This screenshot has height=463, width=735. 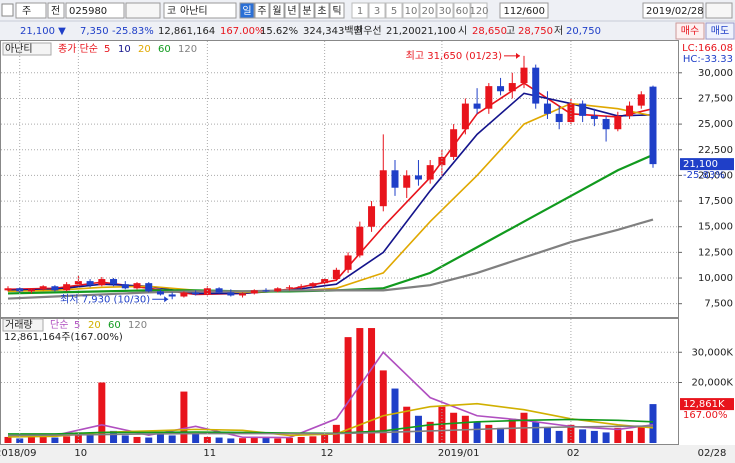 I want to click on annotation: 최고 31,650 (01/23), so click(x=454, y=56).